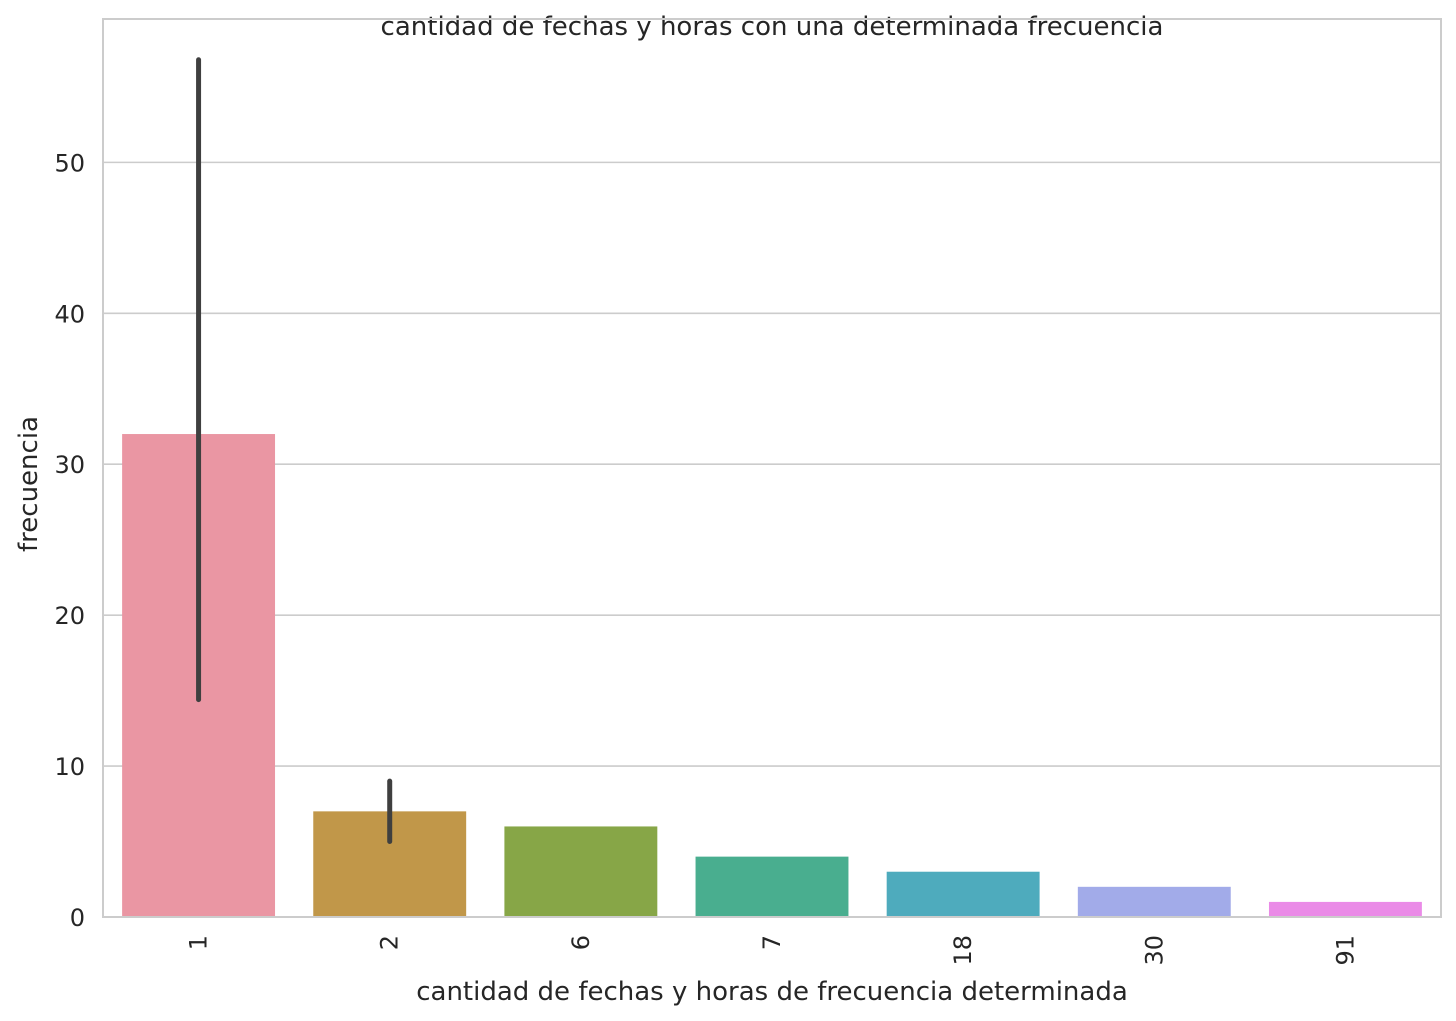 This screenshot has height=1021, width=1456. What do you see at coordinates (294, 451) in the screenshot?
I see `error-bars` at bounding box center [294, 451].